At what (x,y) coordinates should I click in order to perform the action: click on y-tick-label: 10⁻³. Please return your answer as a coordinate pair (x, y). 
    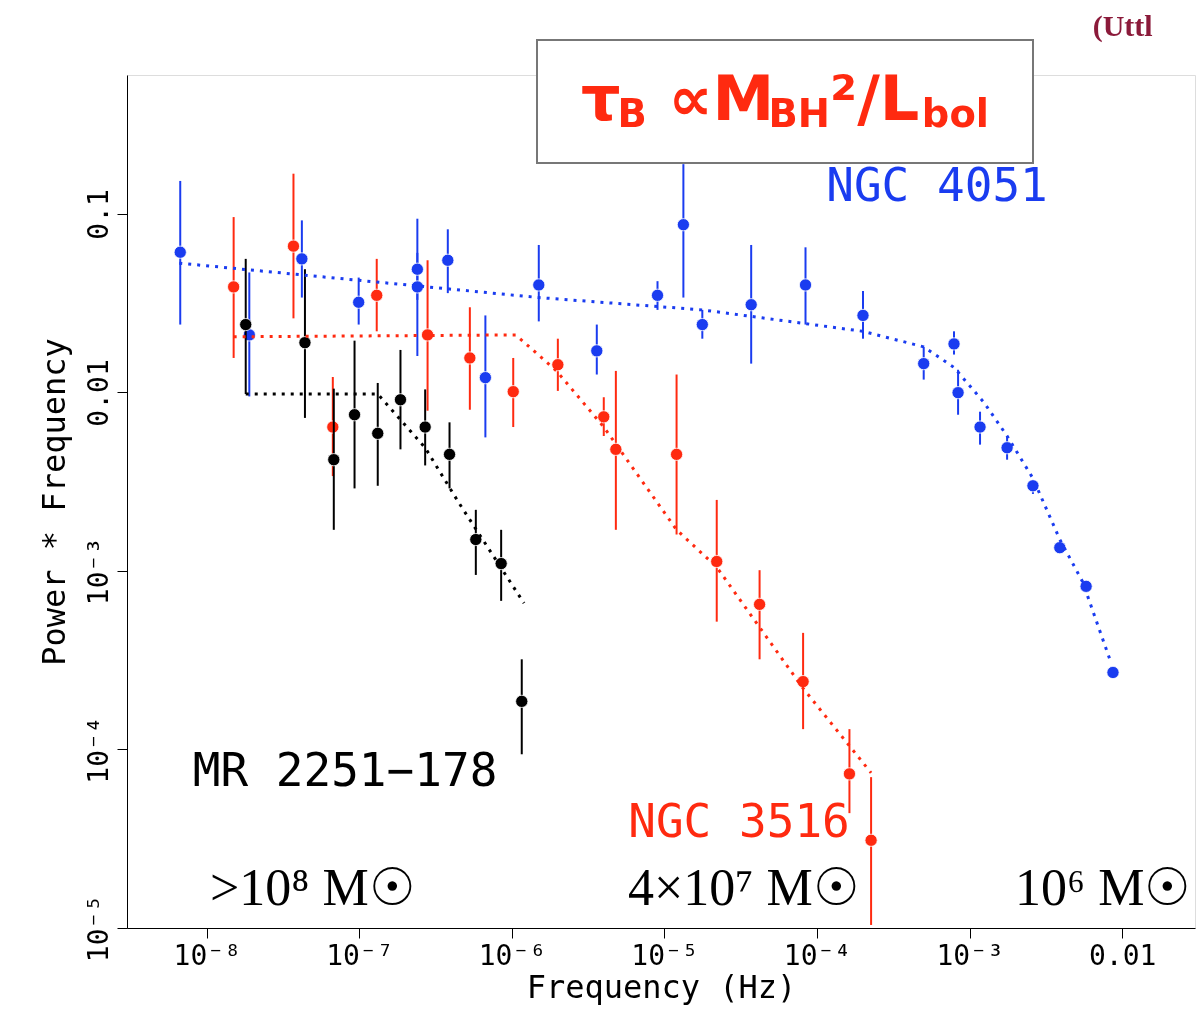
    Looking at the image, I should click on (98, 571).